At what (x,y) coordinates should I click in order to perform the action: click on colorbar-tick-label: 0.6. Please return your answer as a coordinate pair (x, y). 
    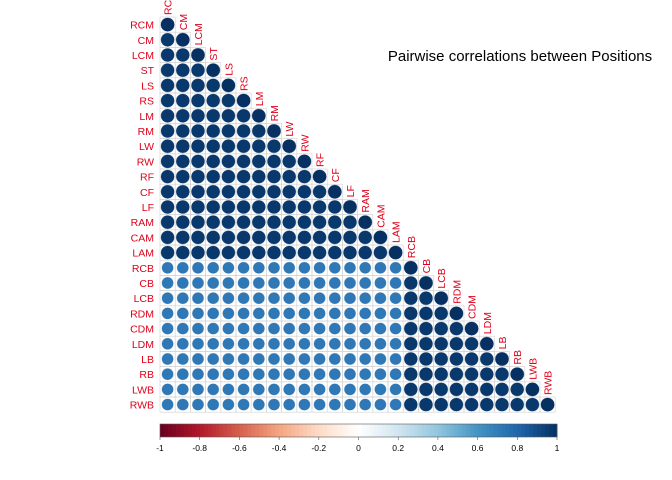
    Looking at the image, I should click on (478, 448).